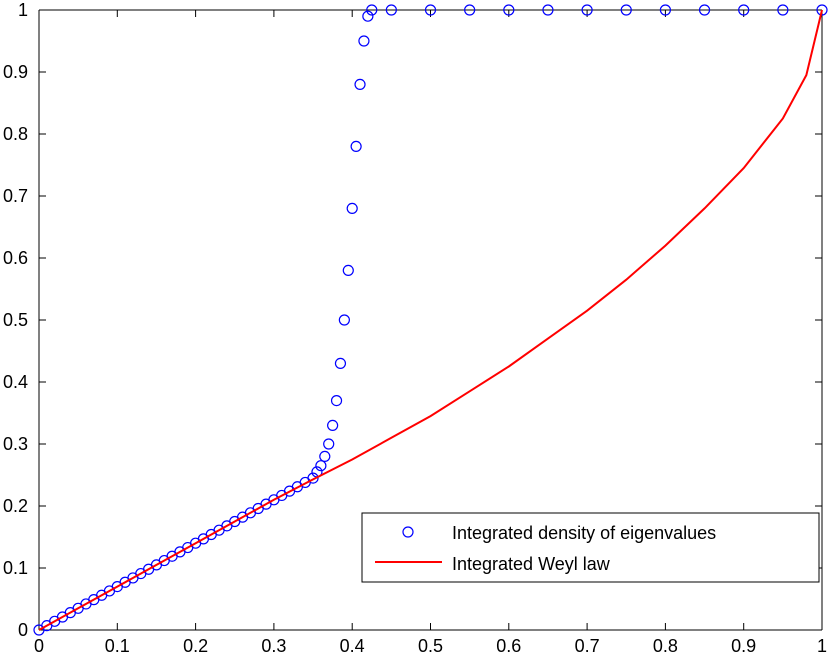 This screenshot has width=830, height=657. Describe the element at coordinates (584, 533) in the screenshot. I see `legend-label-eigenvalues: Integrated density of eigenvalues` at that location.